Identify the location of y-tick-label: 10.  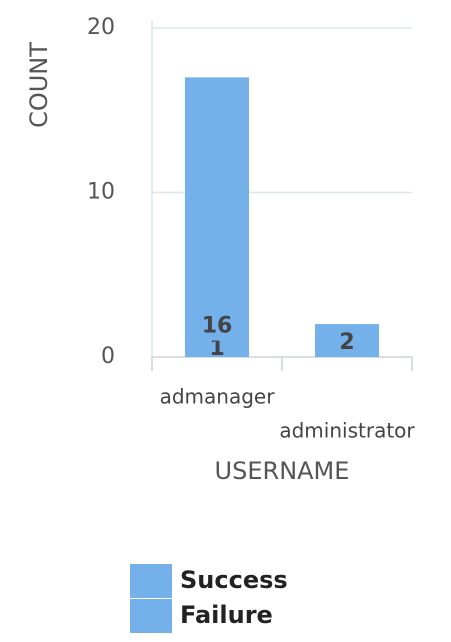
(101, 192).